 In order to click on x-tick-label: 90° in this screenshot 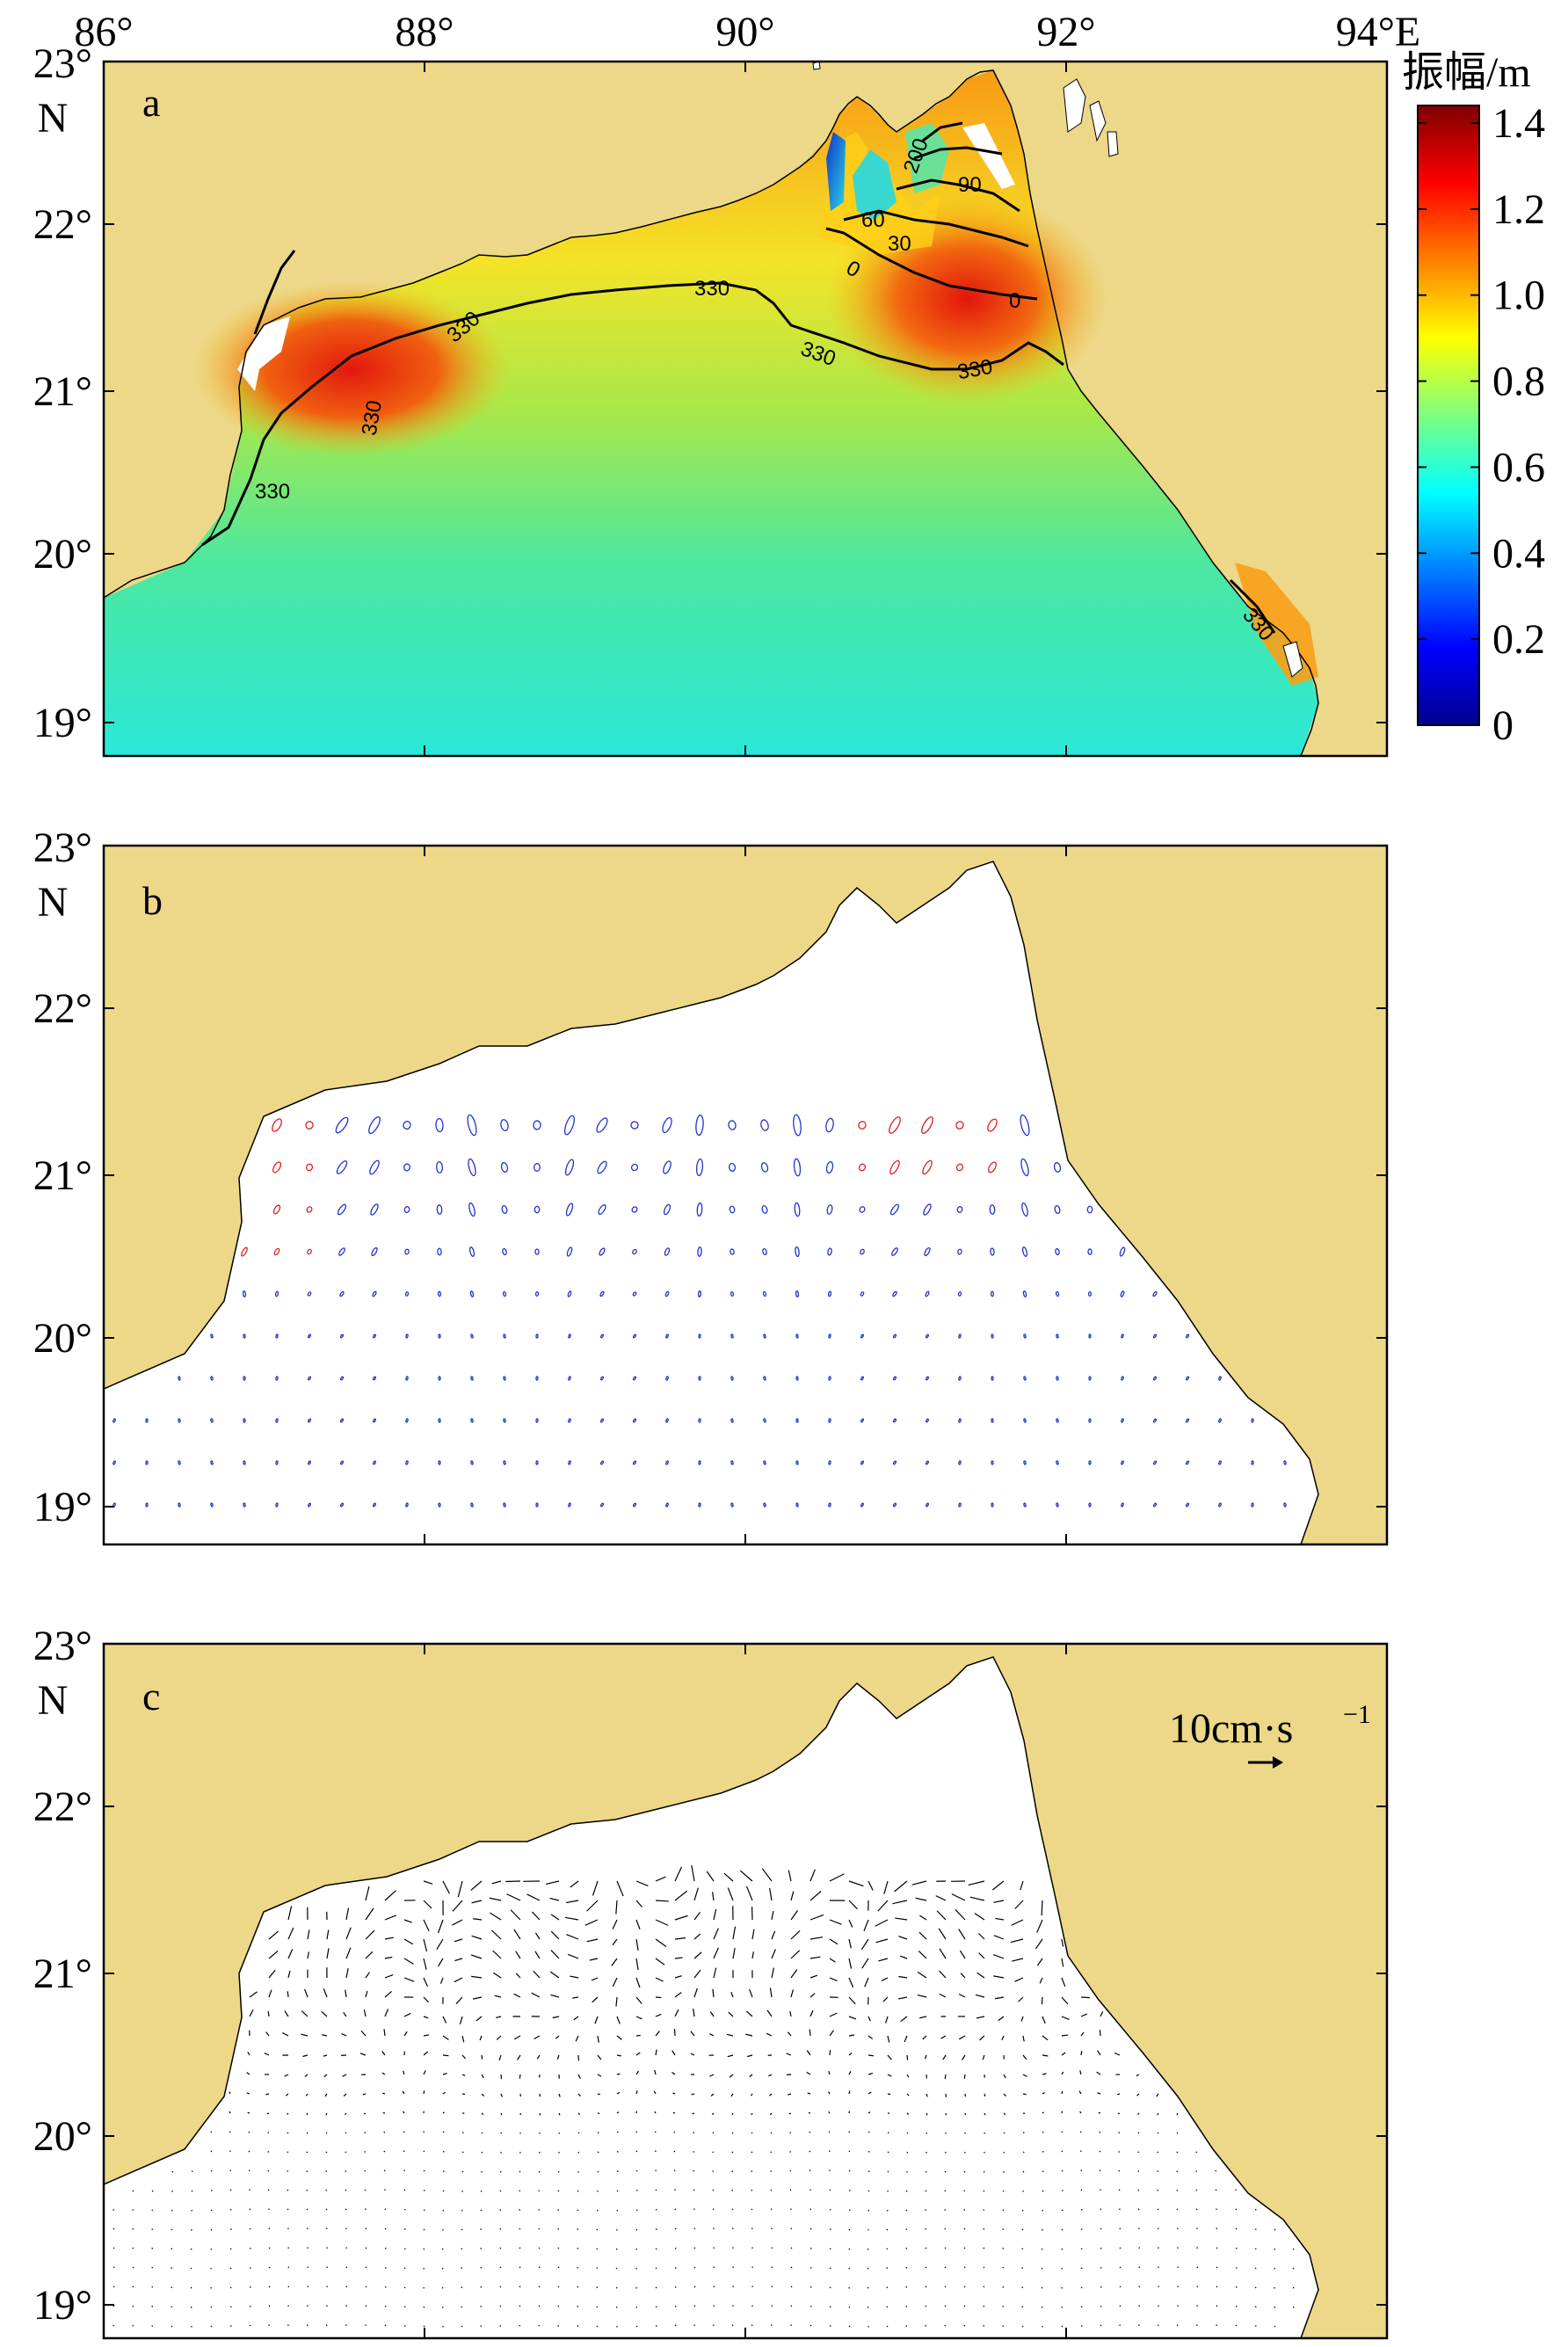, I will do `click(744, 32)`.